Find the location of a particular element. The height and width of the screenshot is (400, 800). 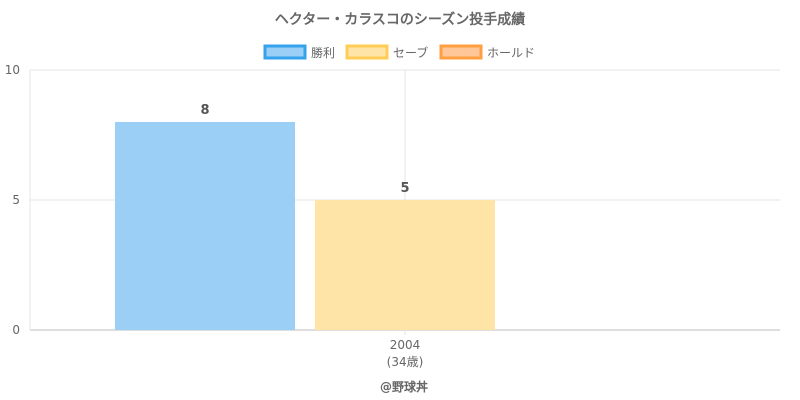

x-tick-sublabel: (34歳) is located at coordinates (405, 362).